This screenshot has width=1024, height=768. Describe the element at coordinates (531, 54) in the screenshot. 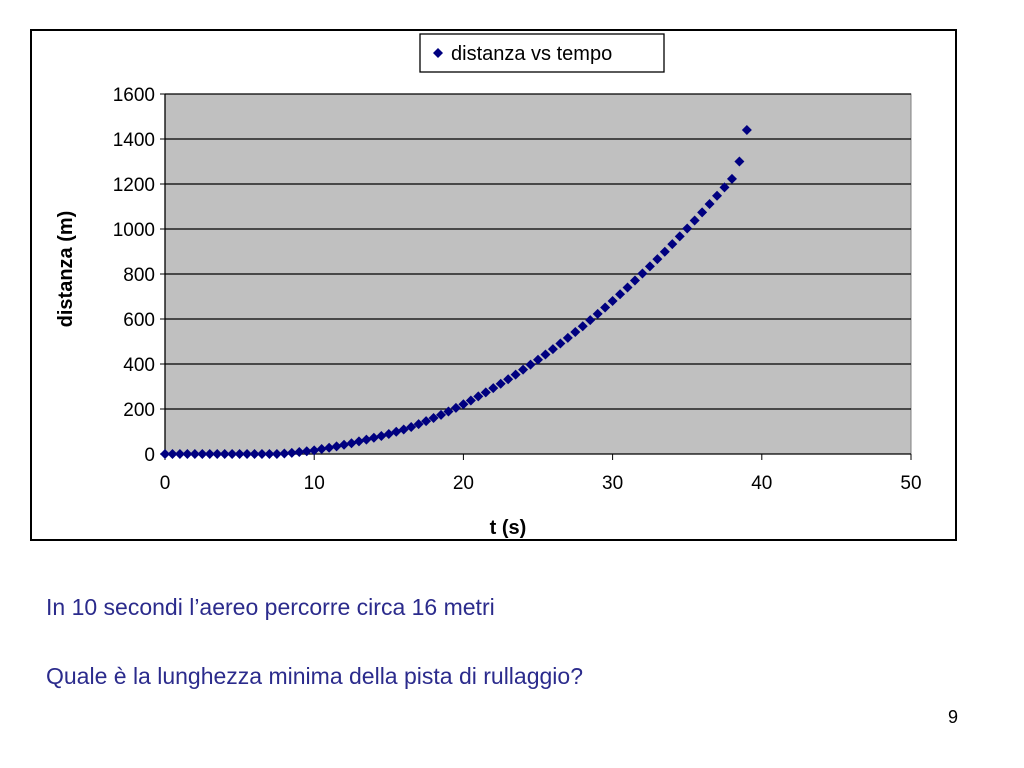

I see `legend-label: distanza vs tempo` at that location.